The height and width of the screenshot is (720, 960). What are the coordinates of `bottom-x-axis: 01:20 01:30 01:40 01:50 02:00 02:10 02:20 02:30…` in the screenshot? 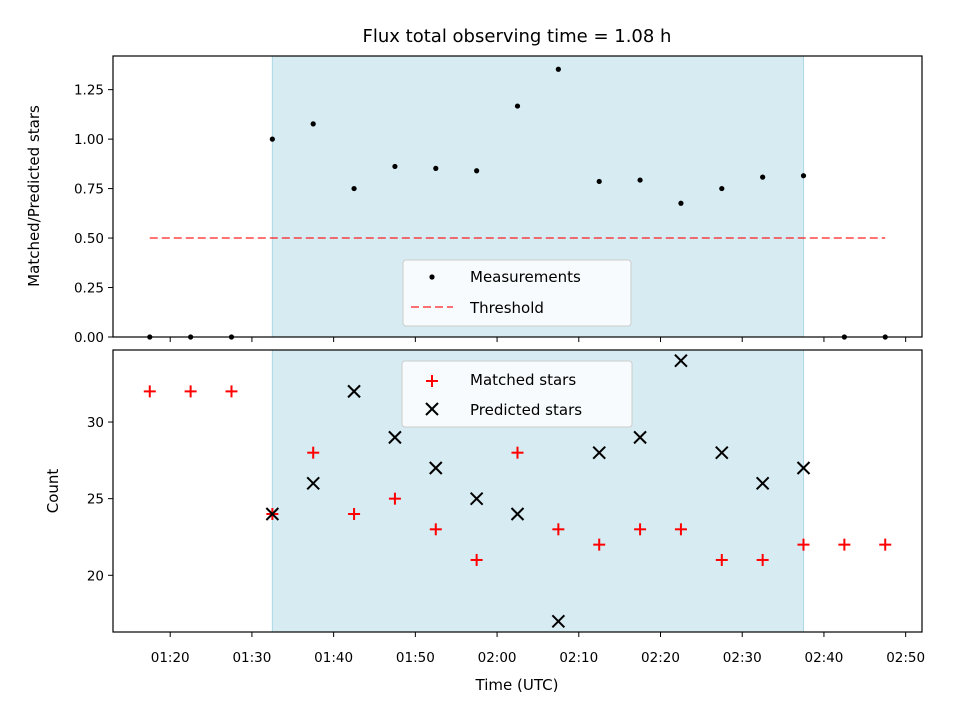 It's located at (538, 649).